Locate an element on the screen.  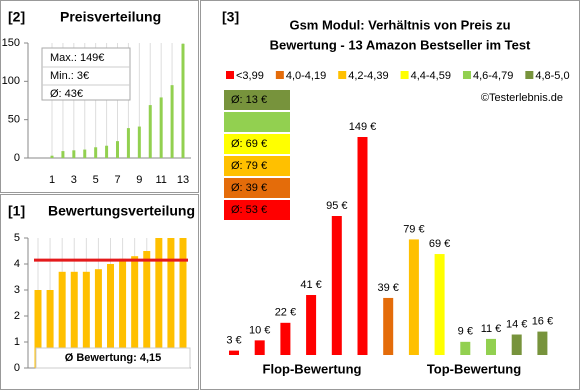
x-tick-label: 3 is located at coordinates (74, 180).